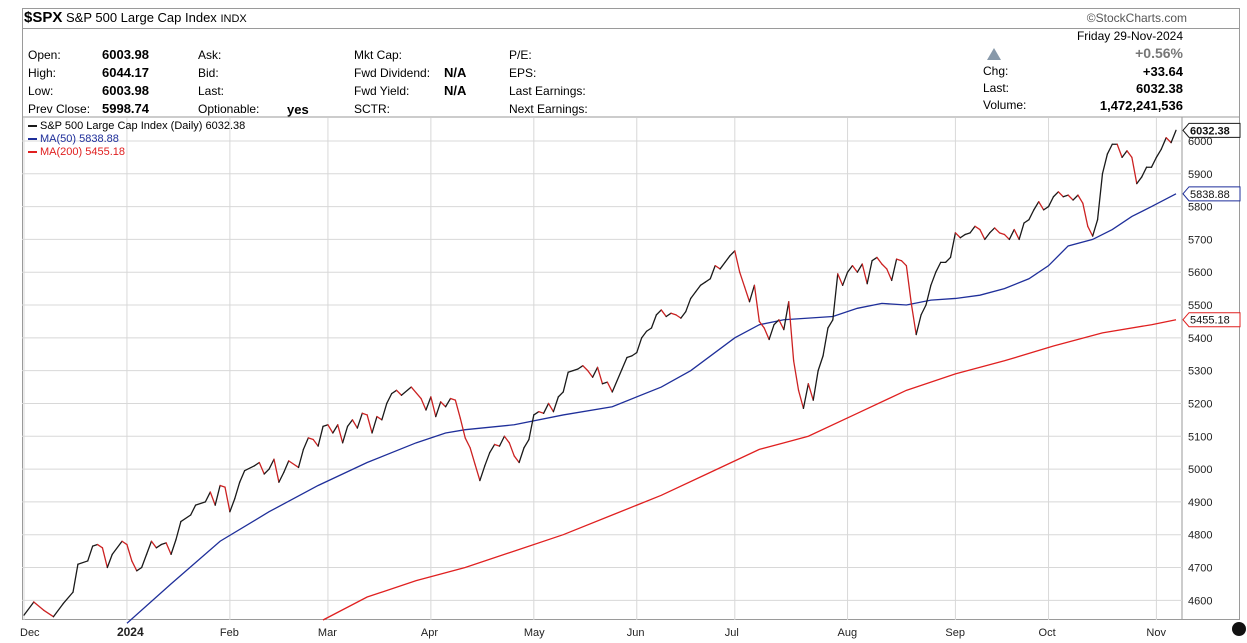  I want to click on last-label-left: Last:, so click(211, 91).